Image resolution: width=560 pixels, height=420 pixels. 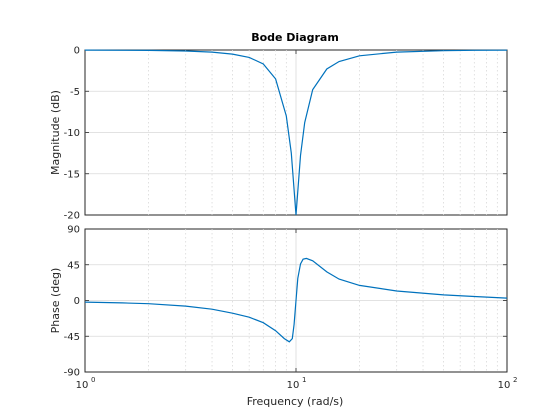 What do you see at coordinates (72, 216) in the screenshot?
I see `magnitude-y-tick-label: -20` at bounding box center [72, 216].